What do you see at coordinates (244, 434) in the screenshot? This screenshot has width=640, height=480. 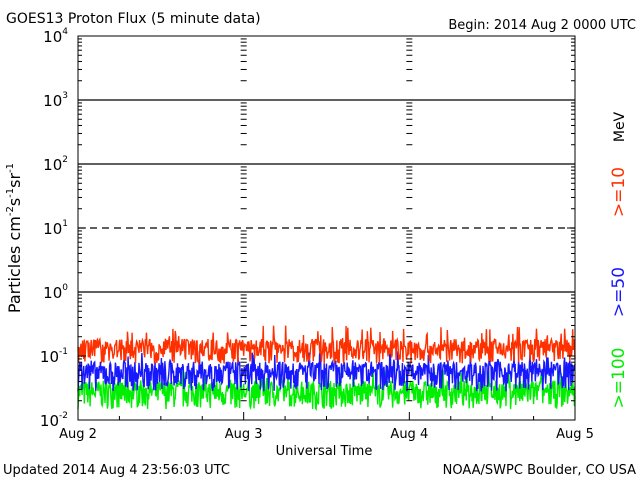 I see `x-tick-label-1: Aug 3` at bounding box center [244, 434].